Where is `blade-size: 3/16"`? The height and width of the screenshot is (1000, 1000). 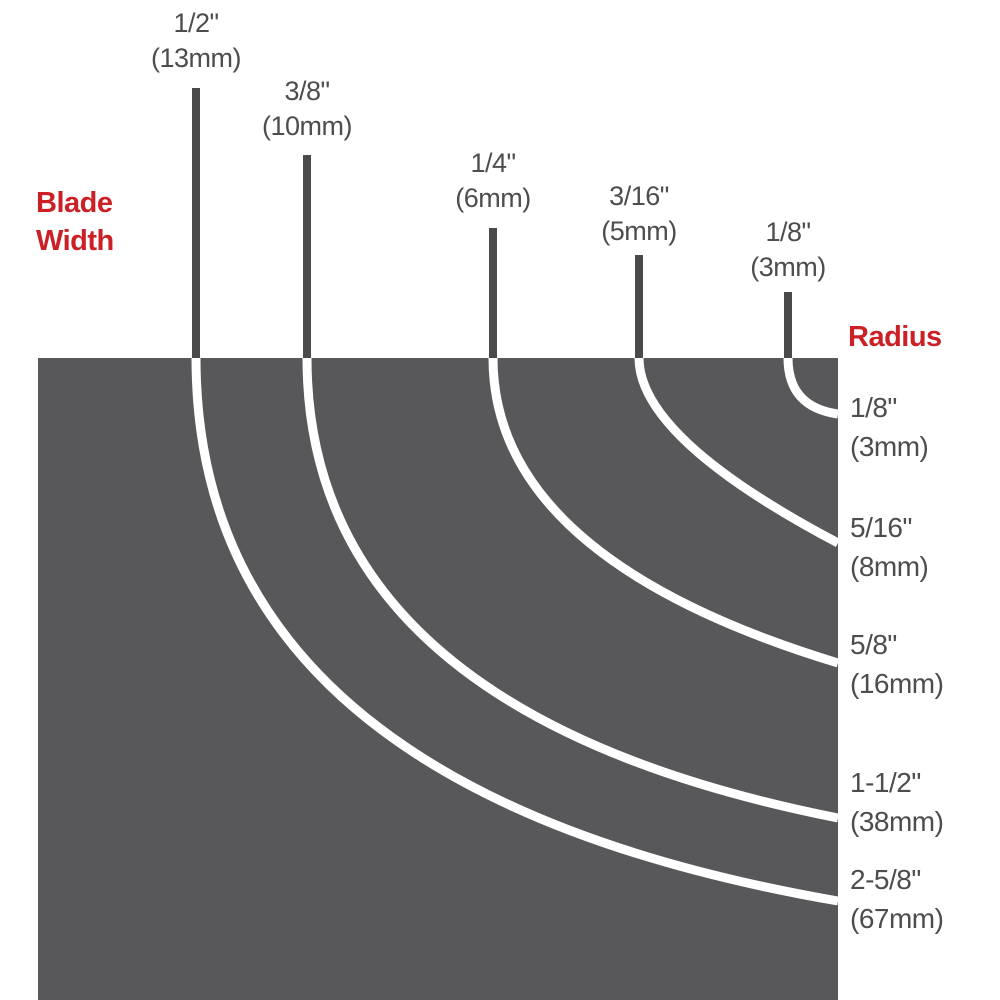
blade-size: 3/16" is located at coordinates (639, 196).